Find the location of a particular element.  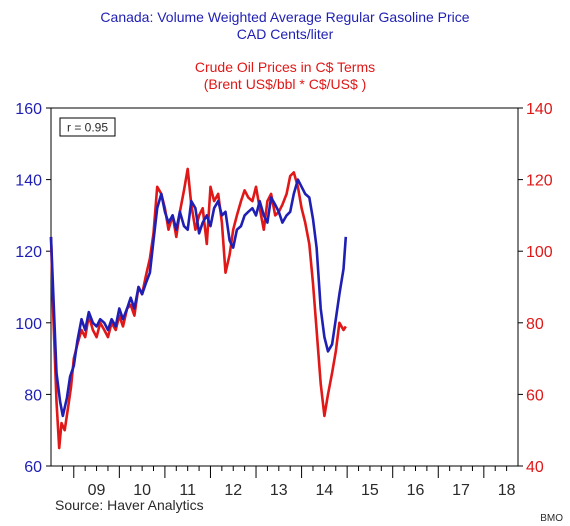

x-tick-label: 14 is located at coordinates (324, 490).